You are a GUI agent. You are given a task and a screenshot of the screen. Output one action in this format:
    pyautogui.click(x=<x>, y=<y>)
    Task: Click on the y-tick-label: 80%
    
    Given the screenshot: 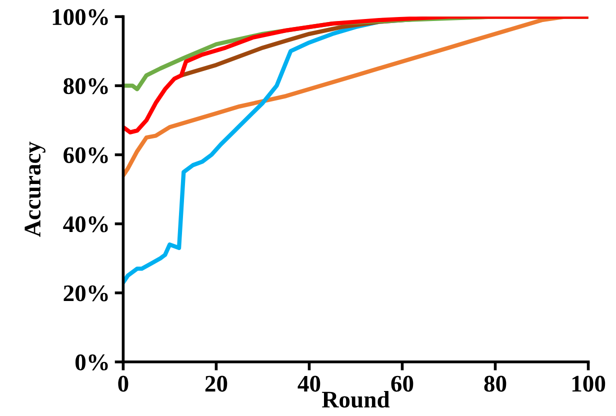 What is the action you would take?
    pyautogui.click(x=86, y=86)
    